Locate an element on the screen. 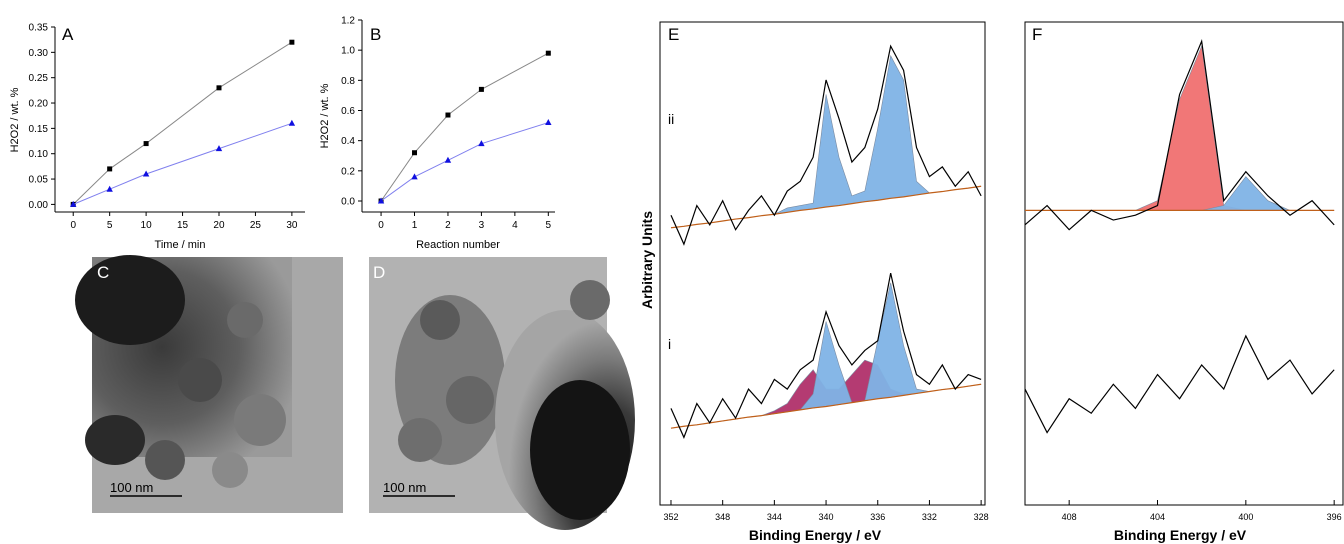  y-axis-label: Arbitrary Units is located at coordinates (647, 260).